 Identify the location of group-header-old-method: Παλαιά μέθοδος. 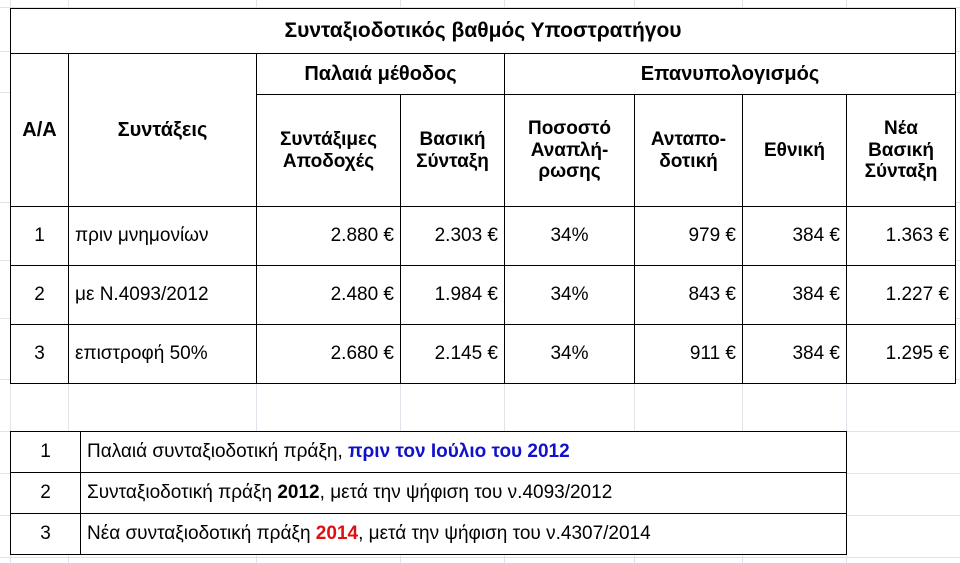
(380, 74).